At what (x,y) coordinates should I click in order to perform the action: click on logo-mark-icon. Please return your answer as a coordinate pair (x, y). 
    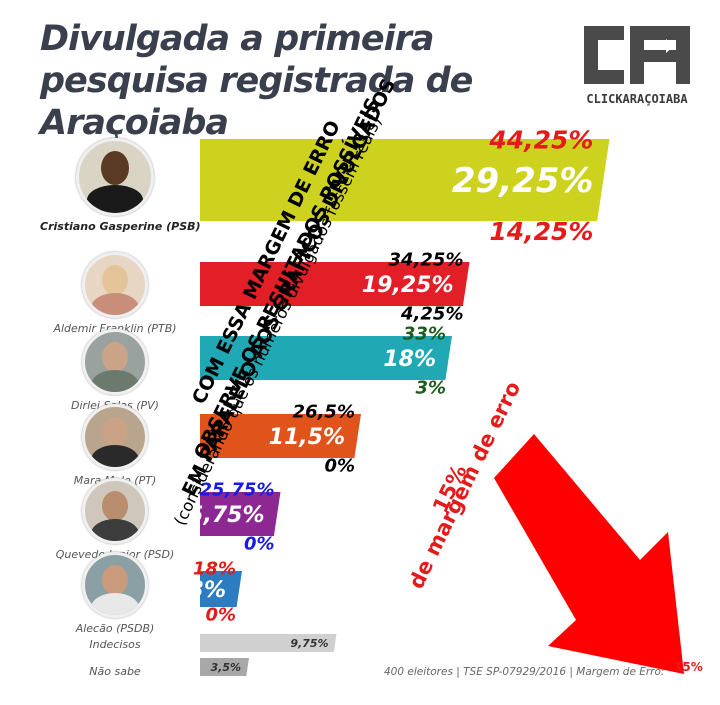
    Looking at the image, I should click on (637, 55).